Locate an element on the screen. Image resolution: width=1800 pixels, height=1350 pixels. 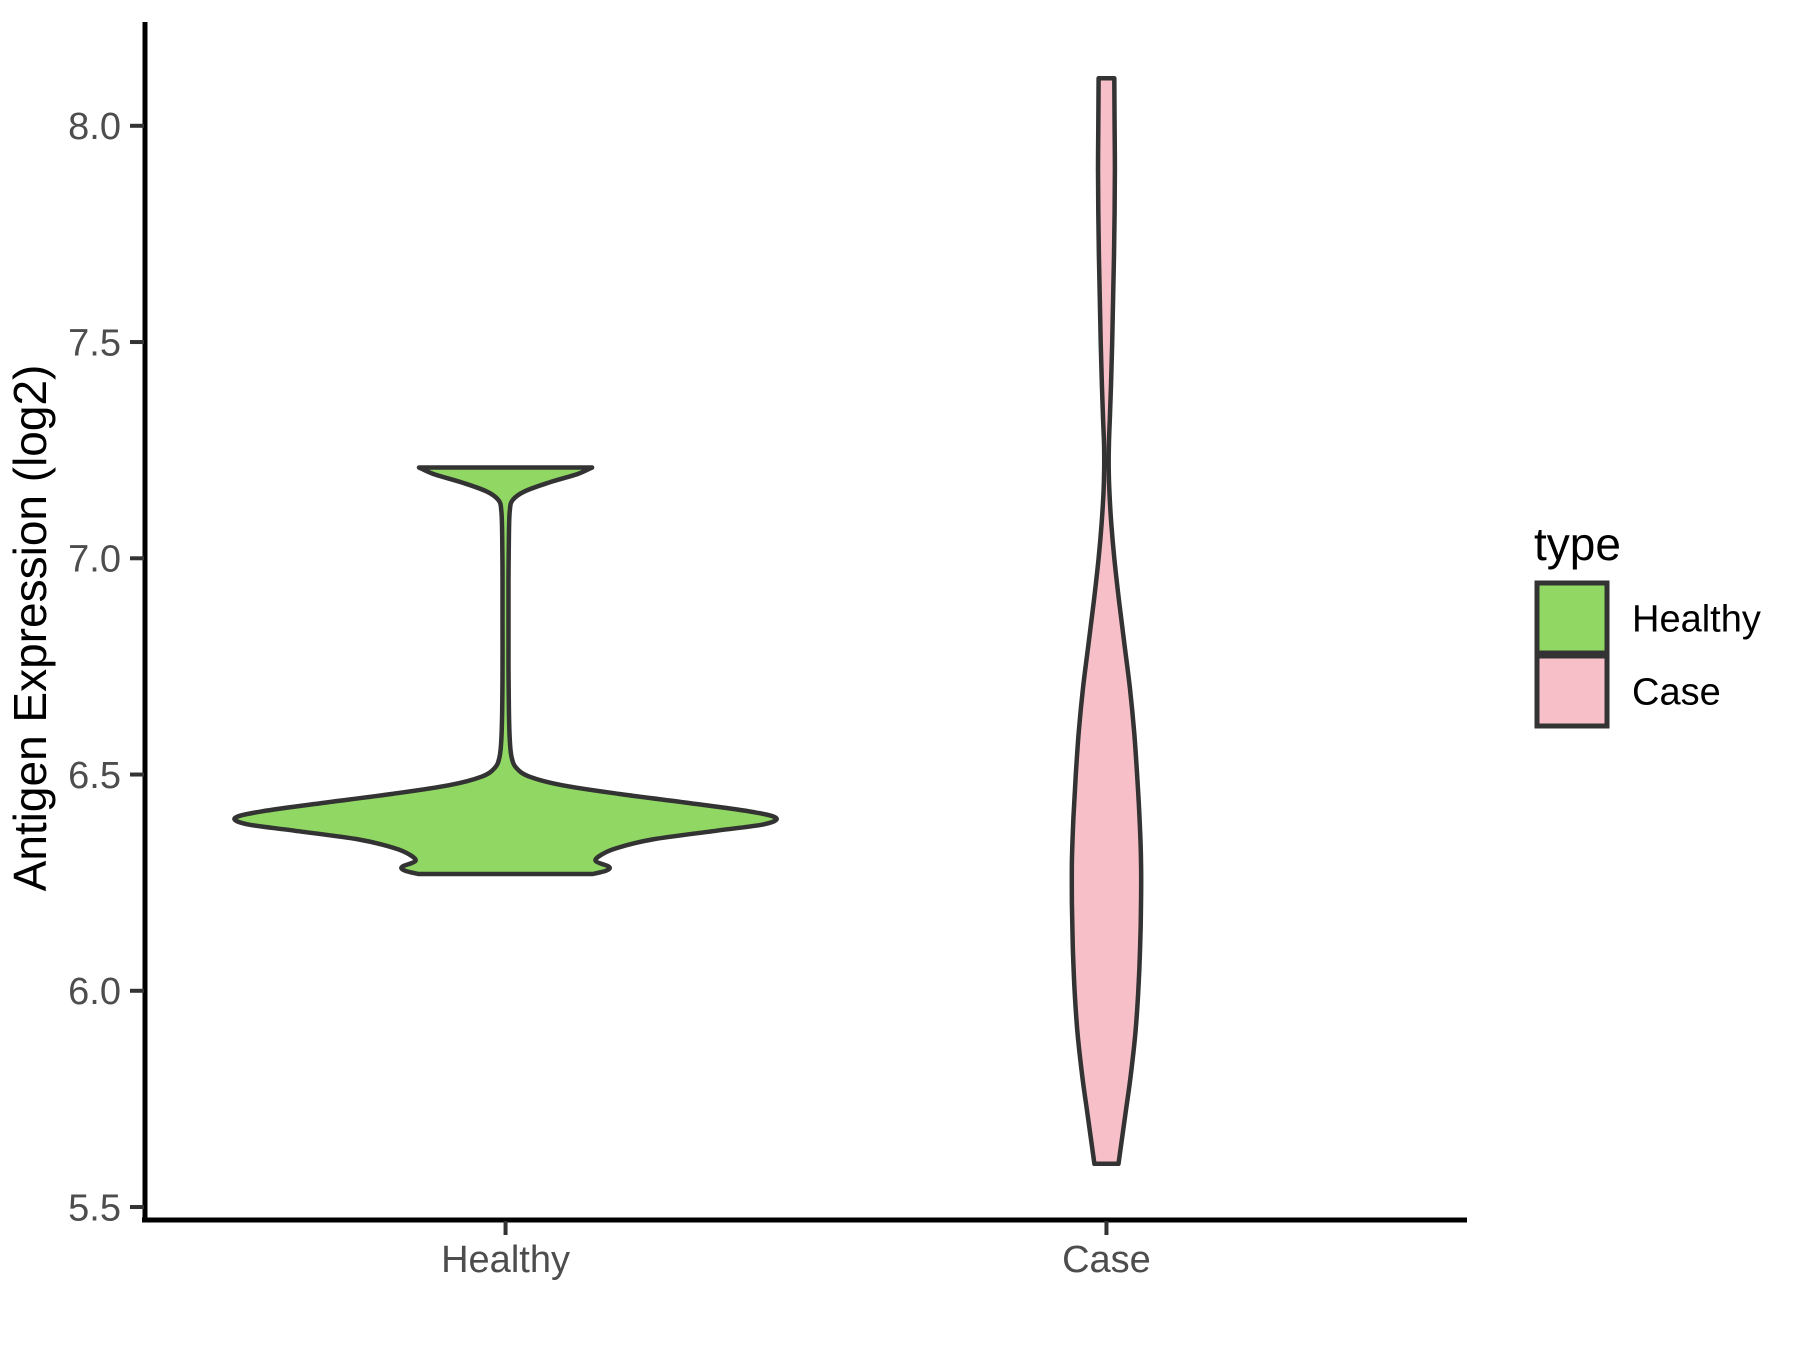
x-axis-label-case: Case is located at coordinates (1106, 1260).